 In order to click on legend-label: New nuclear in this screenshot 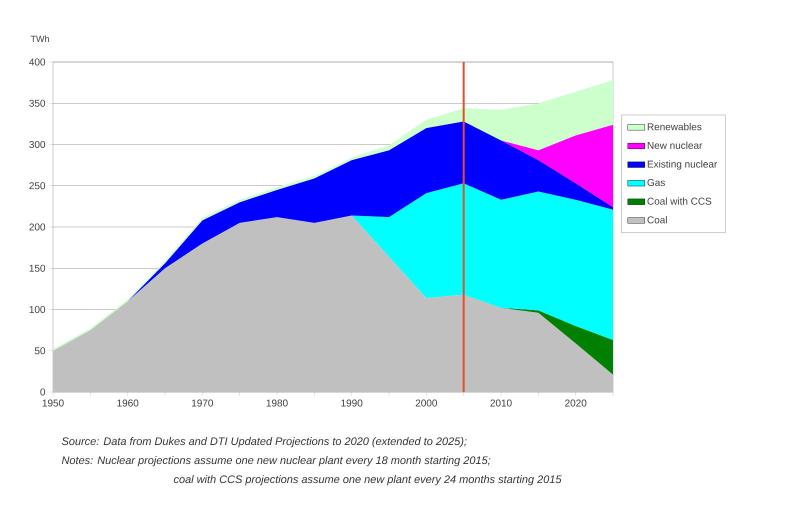, I will do `click(675, 145)`.